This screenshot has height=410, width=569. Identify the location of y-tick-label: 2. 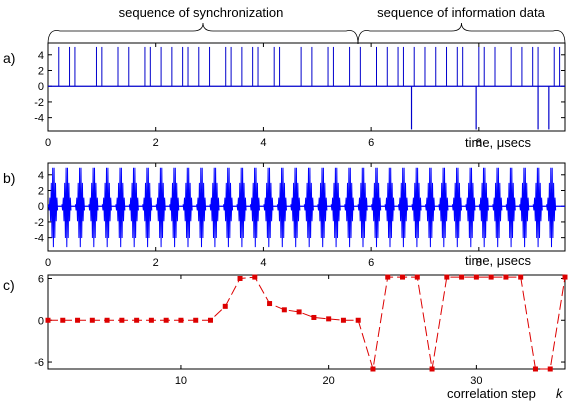
(41, 192).